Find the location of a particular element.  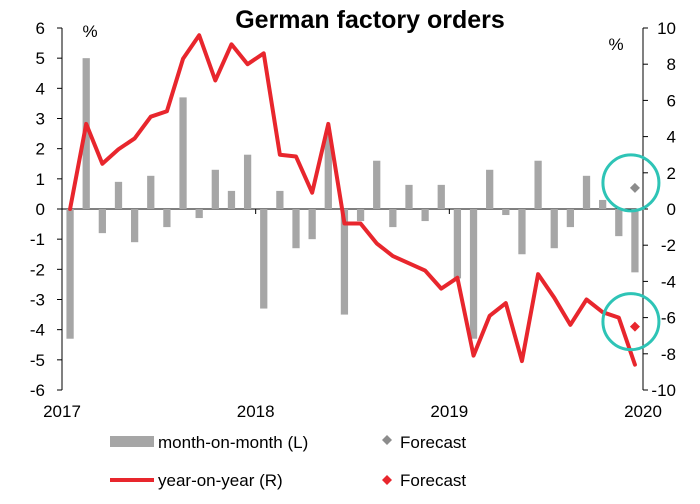

x-tick-label: 2018 is located at coordinates (256, 411).